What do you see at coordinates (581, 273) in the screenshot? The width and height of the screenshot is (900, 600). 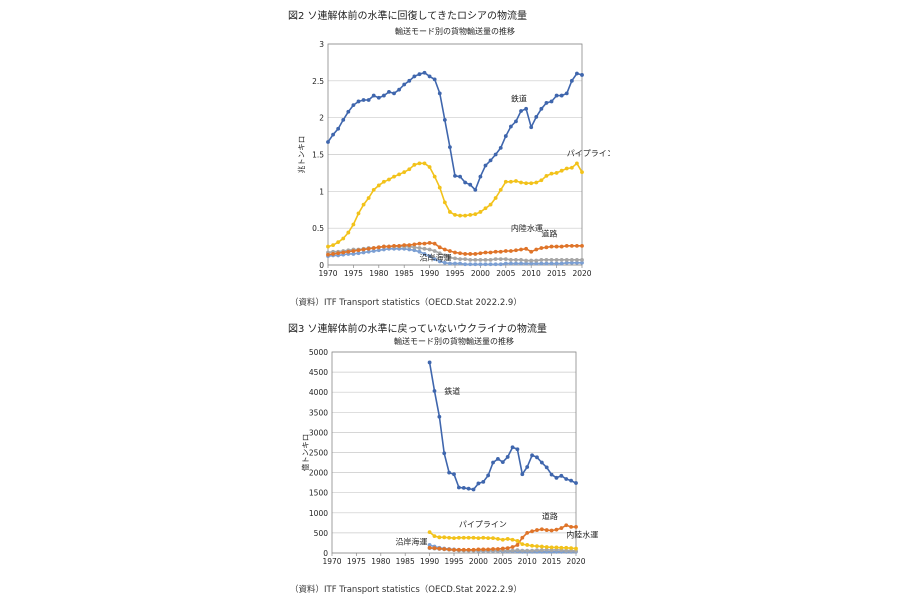 I see `x-tick-label: 2020` at bounding box center [581, 273].